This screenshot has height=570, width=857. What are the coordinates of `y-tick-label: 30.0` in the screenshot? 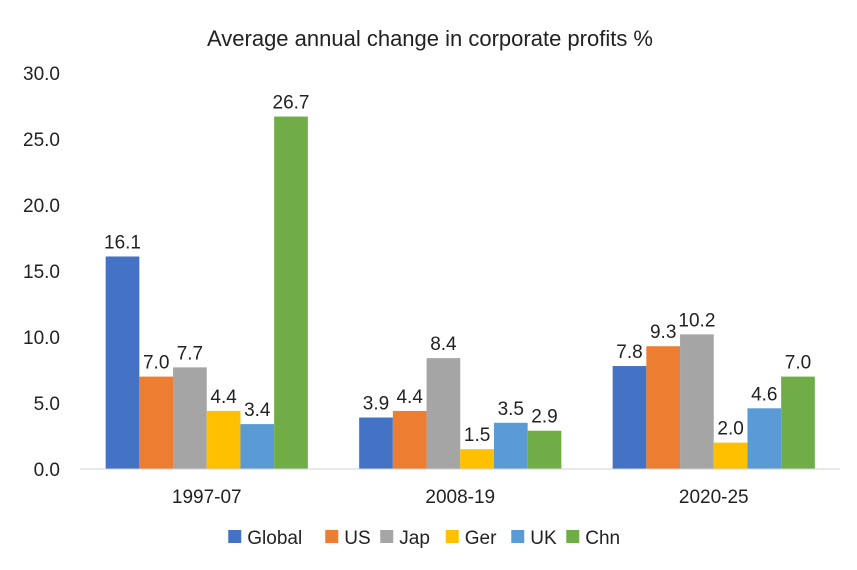 It's located at (41, 74).